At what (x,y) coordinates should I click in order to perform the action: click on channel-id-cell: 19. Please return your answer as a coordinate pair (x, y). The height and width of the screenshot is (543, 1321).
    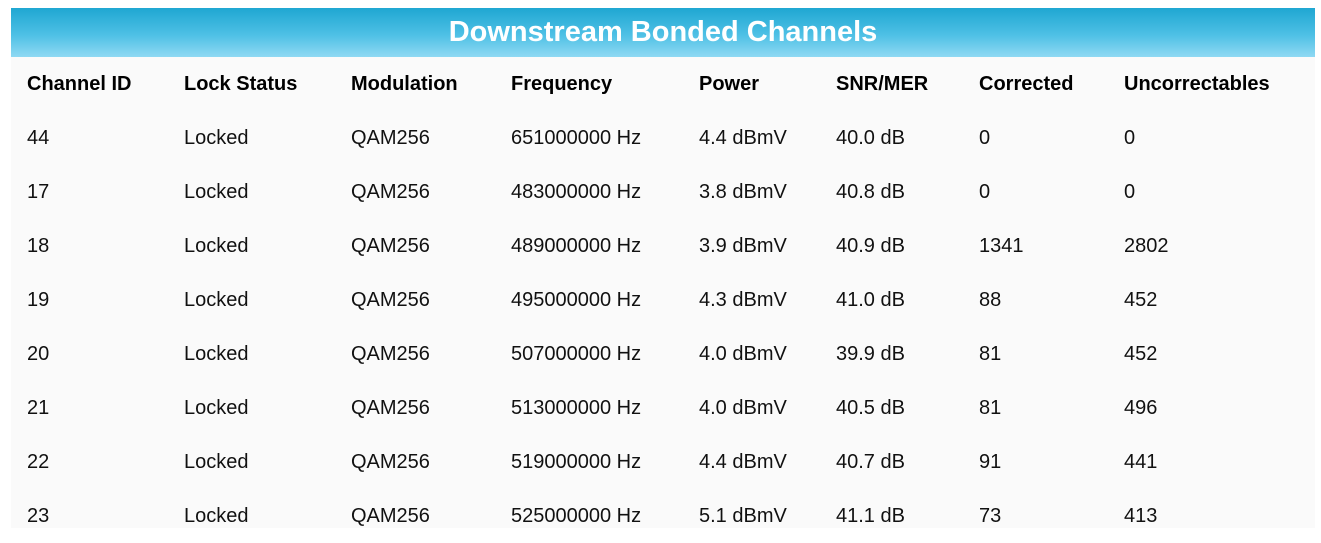
    Looking at the image, I should click on (38, 299).